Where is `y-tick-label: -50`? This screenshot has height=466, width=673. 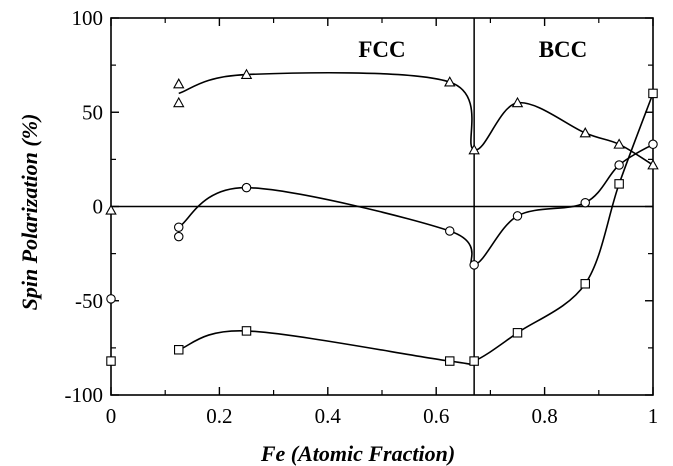 y-tick-label: -50 is located at coordinates (89, 301).